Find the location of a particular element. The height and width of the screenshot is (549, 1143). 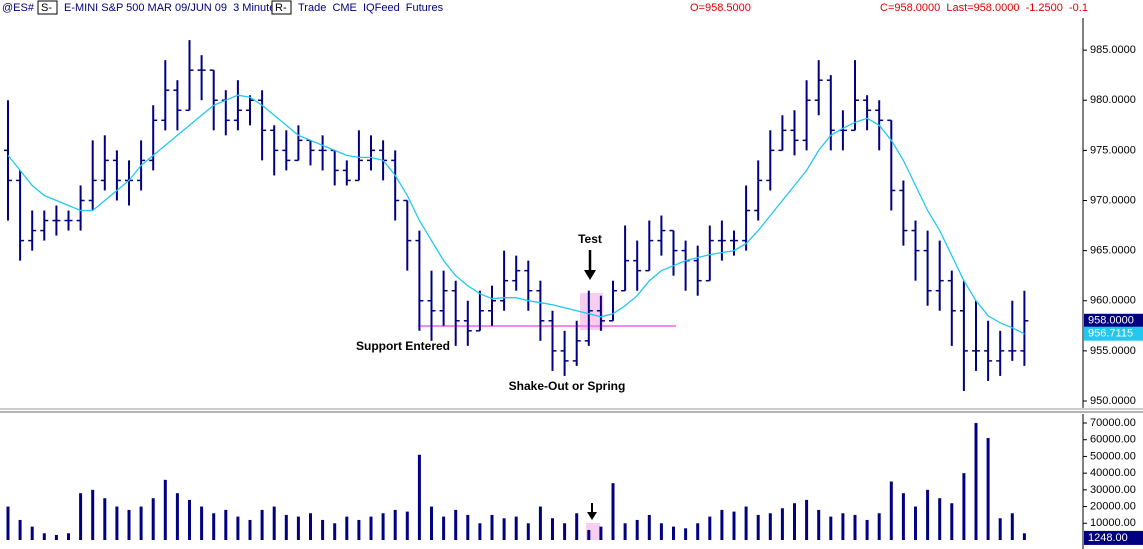

symbol: @ES# is located at coordinates (18, 8).